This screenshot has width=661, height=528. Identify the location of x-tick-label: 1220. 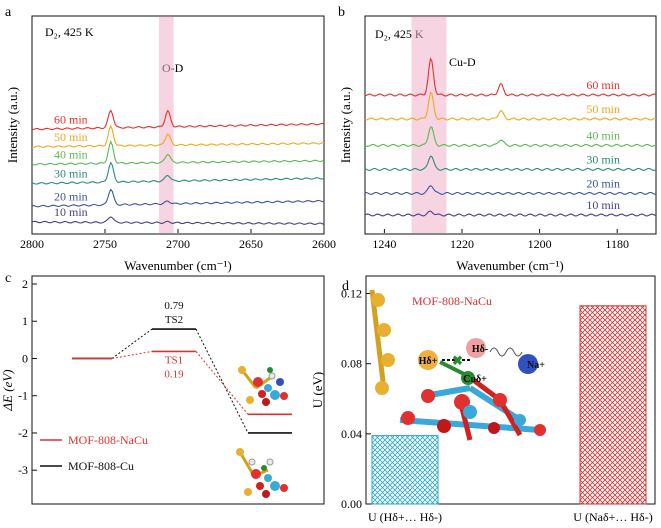
(462, 244).